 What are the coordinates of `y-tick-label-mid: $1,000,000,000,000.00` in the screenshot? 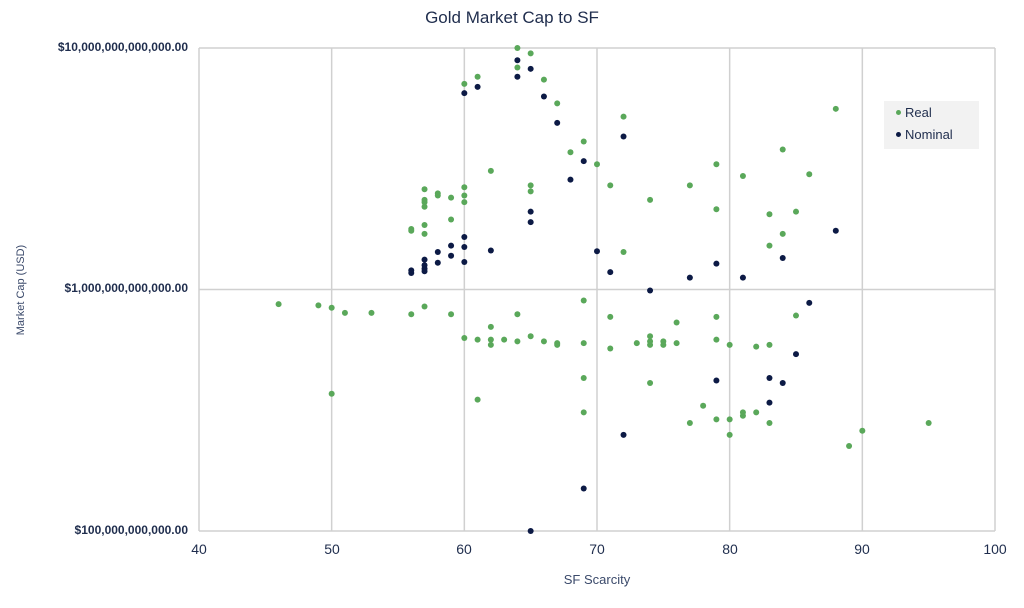 It's located at (126, 288).